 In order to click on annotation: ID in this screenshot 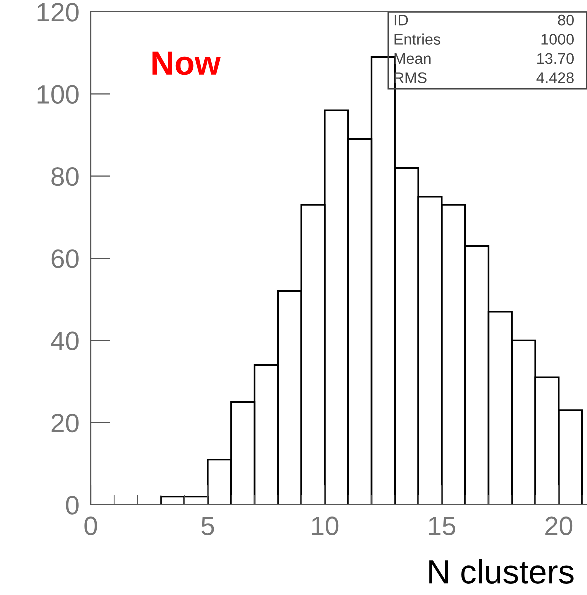, I will do `click(401, 20)`.